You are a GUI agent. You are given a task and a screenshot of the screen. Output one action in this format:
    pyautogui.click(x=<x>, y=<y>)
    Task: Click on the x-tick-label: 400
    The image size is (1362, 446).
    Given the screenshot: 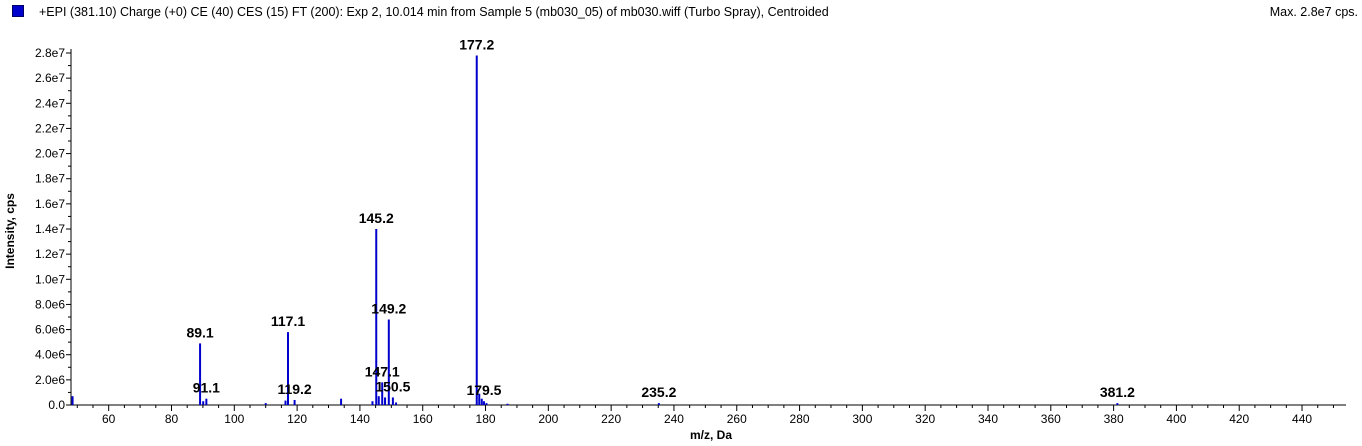 What is the action you would take?
    pyautogui.click(x=1176, y=419)
    